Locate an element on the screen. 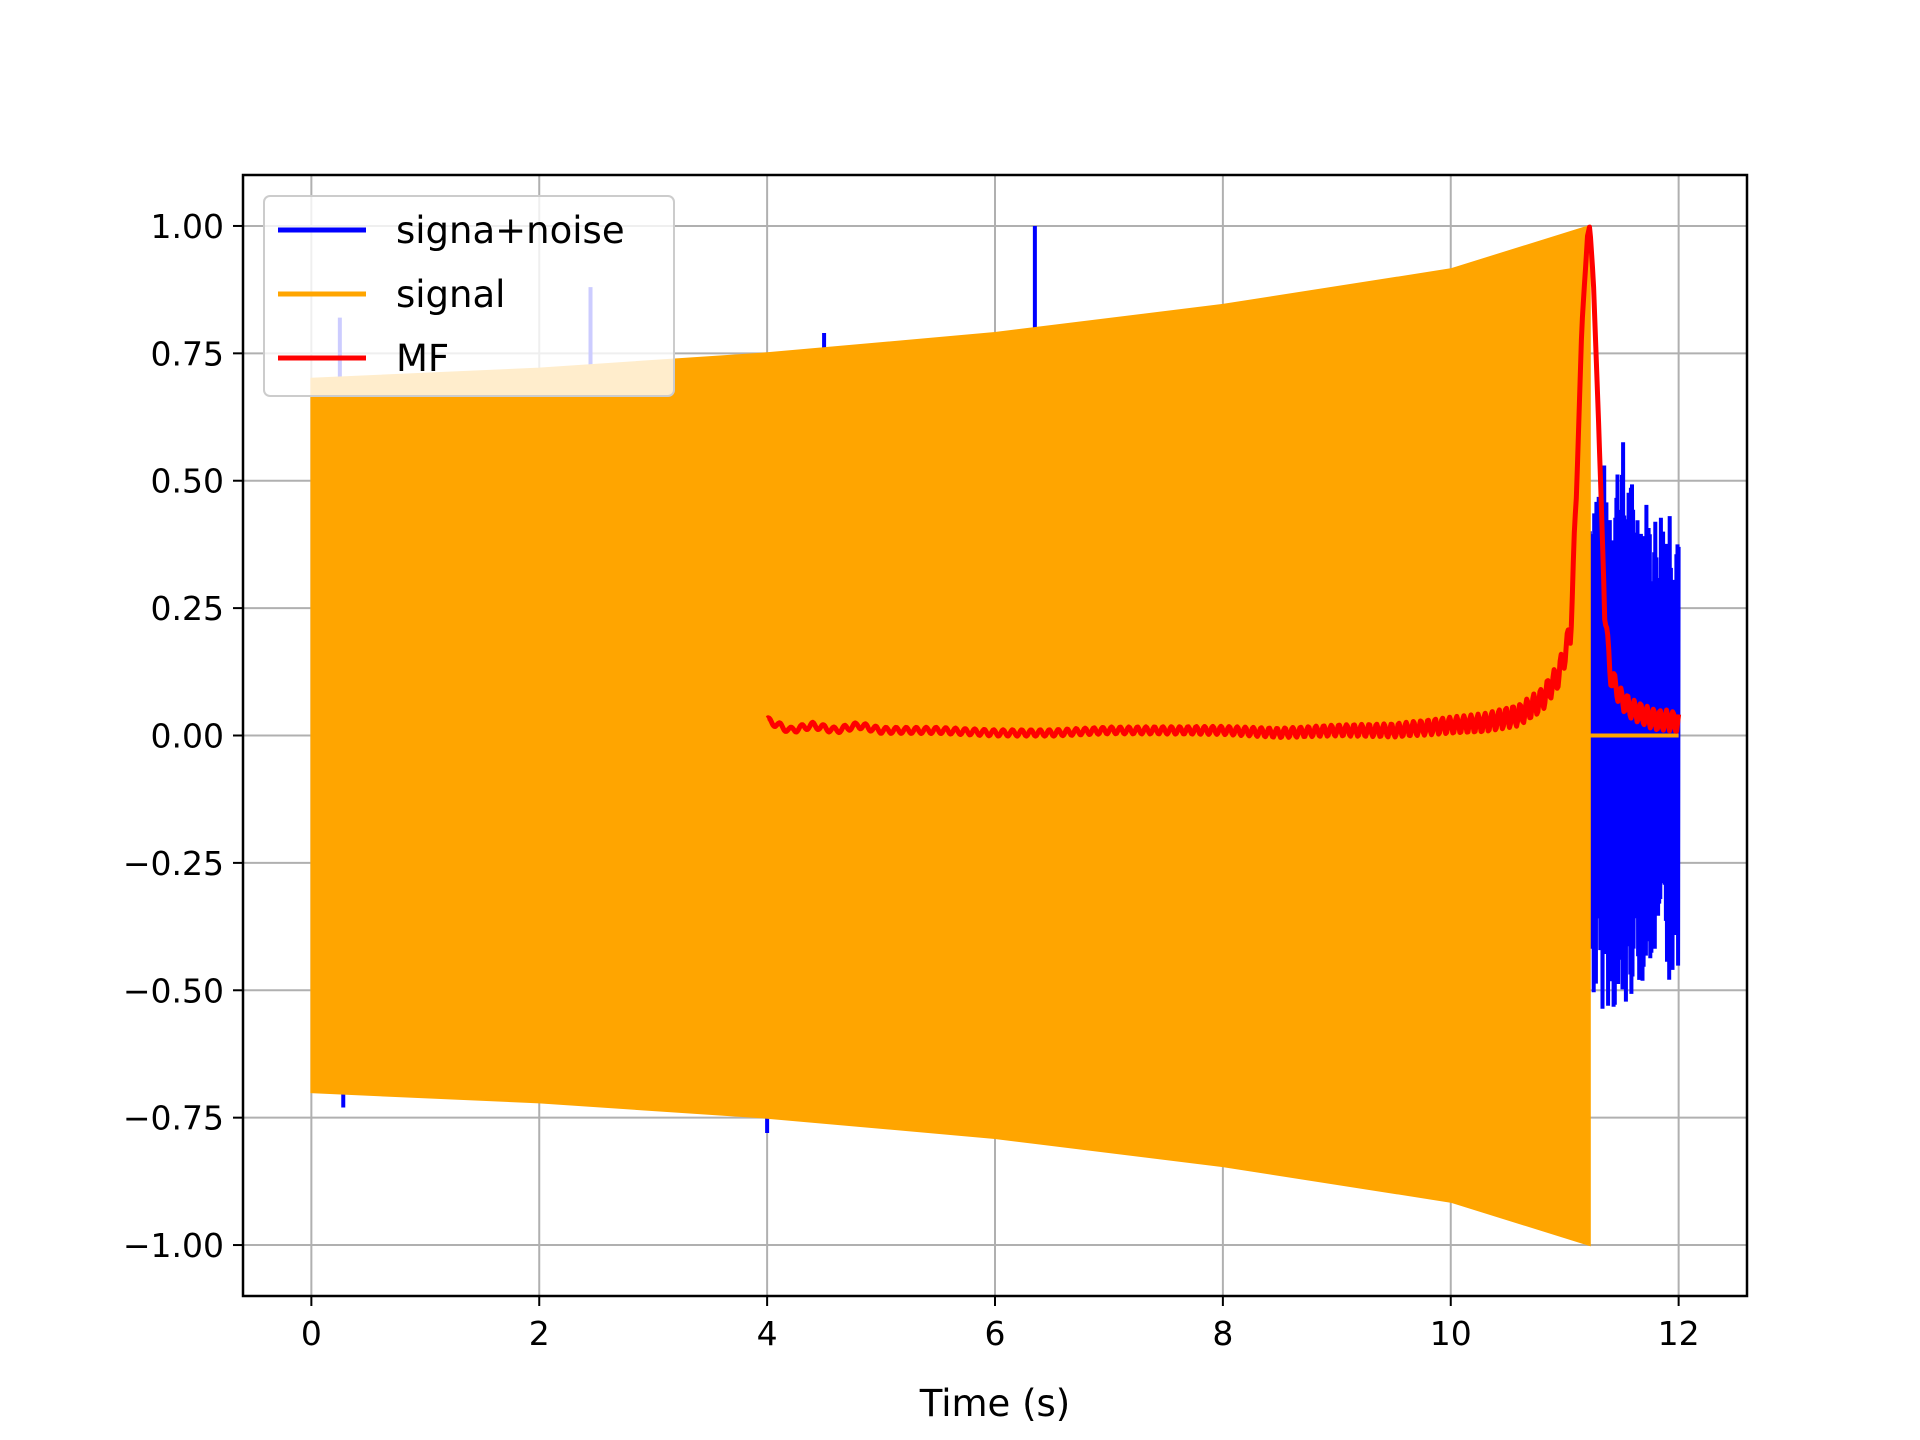  x-tick-label: 10 is located at coordinates (1451, 1333).